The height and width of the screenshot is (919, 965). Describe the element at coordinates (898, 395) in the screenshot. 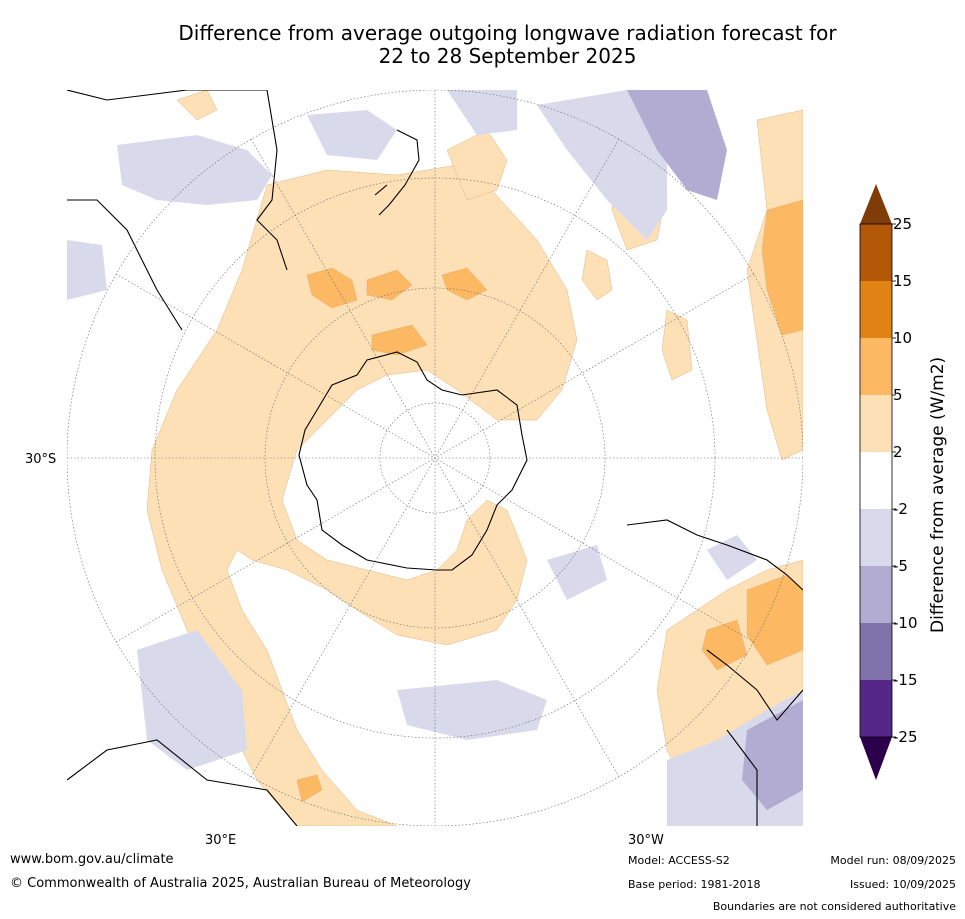

I see `colorbar-tick-label: 5` at that location.